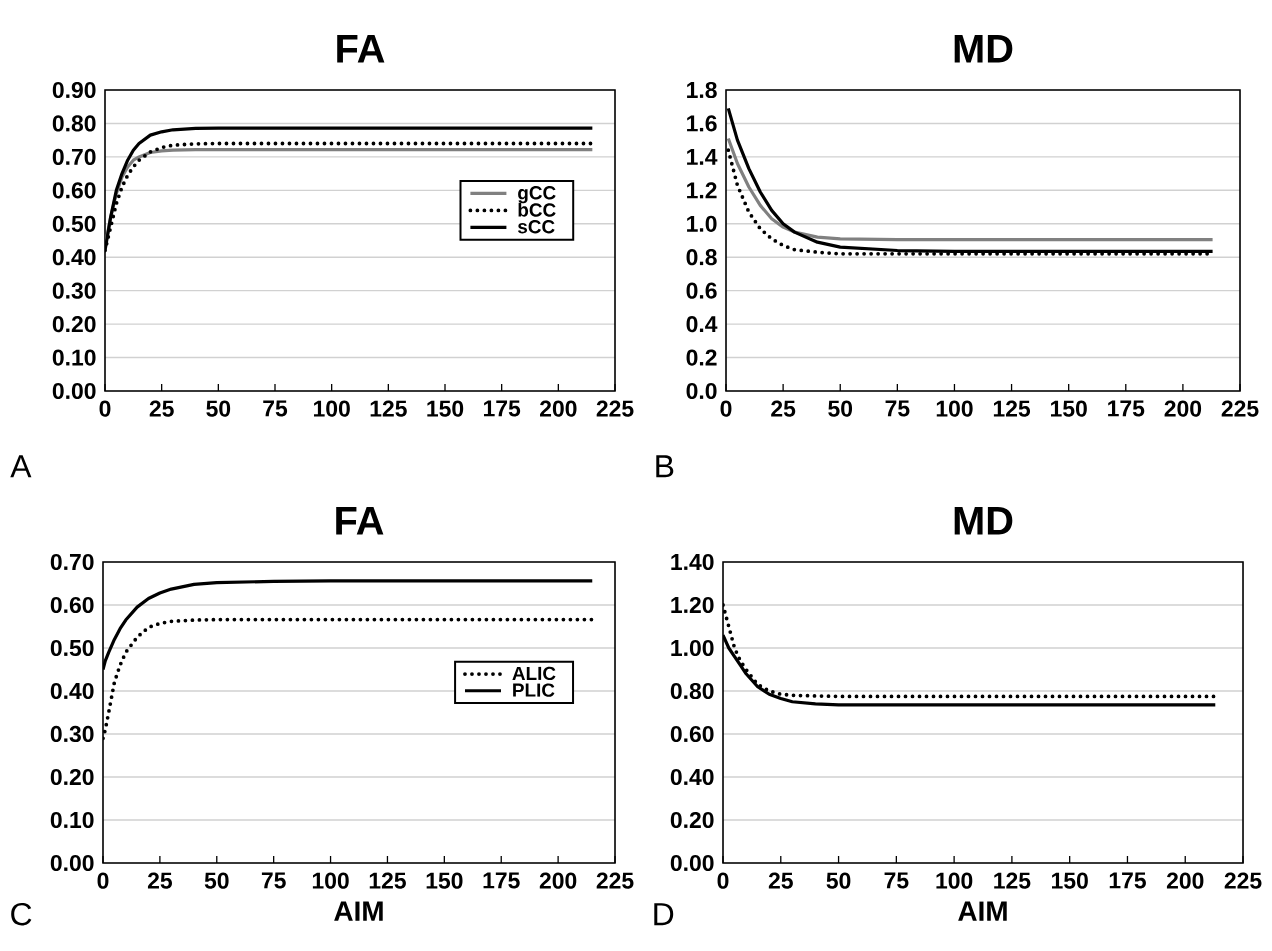  I want to click on y-tick-label: 1.0, so click(702, 223).